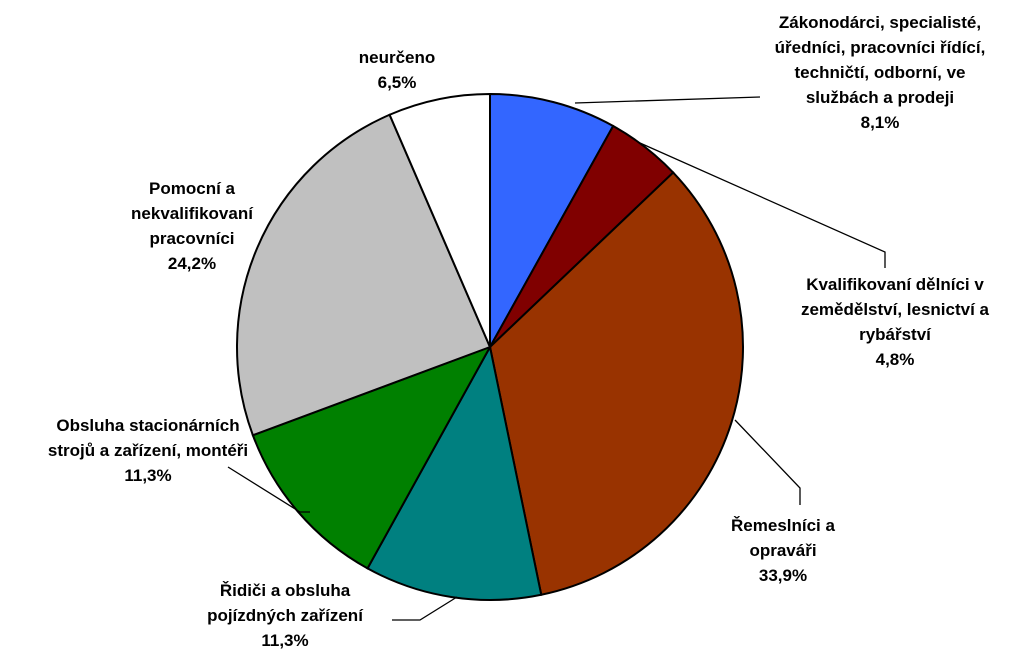 This screenshot has width=1010, height=657. I want to click on slice-label: Řemeslníci a opraváři 33,9%, so click(783, 550).